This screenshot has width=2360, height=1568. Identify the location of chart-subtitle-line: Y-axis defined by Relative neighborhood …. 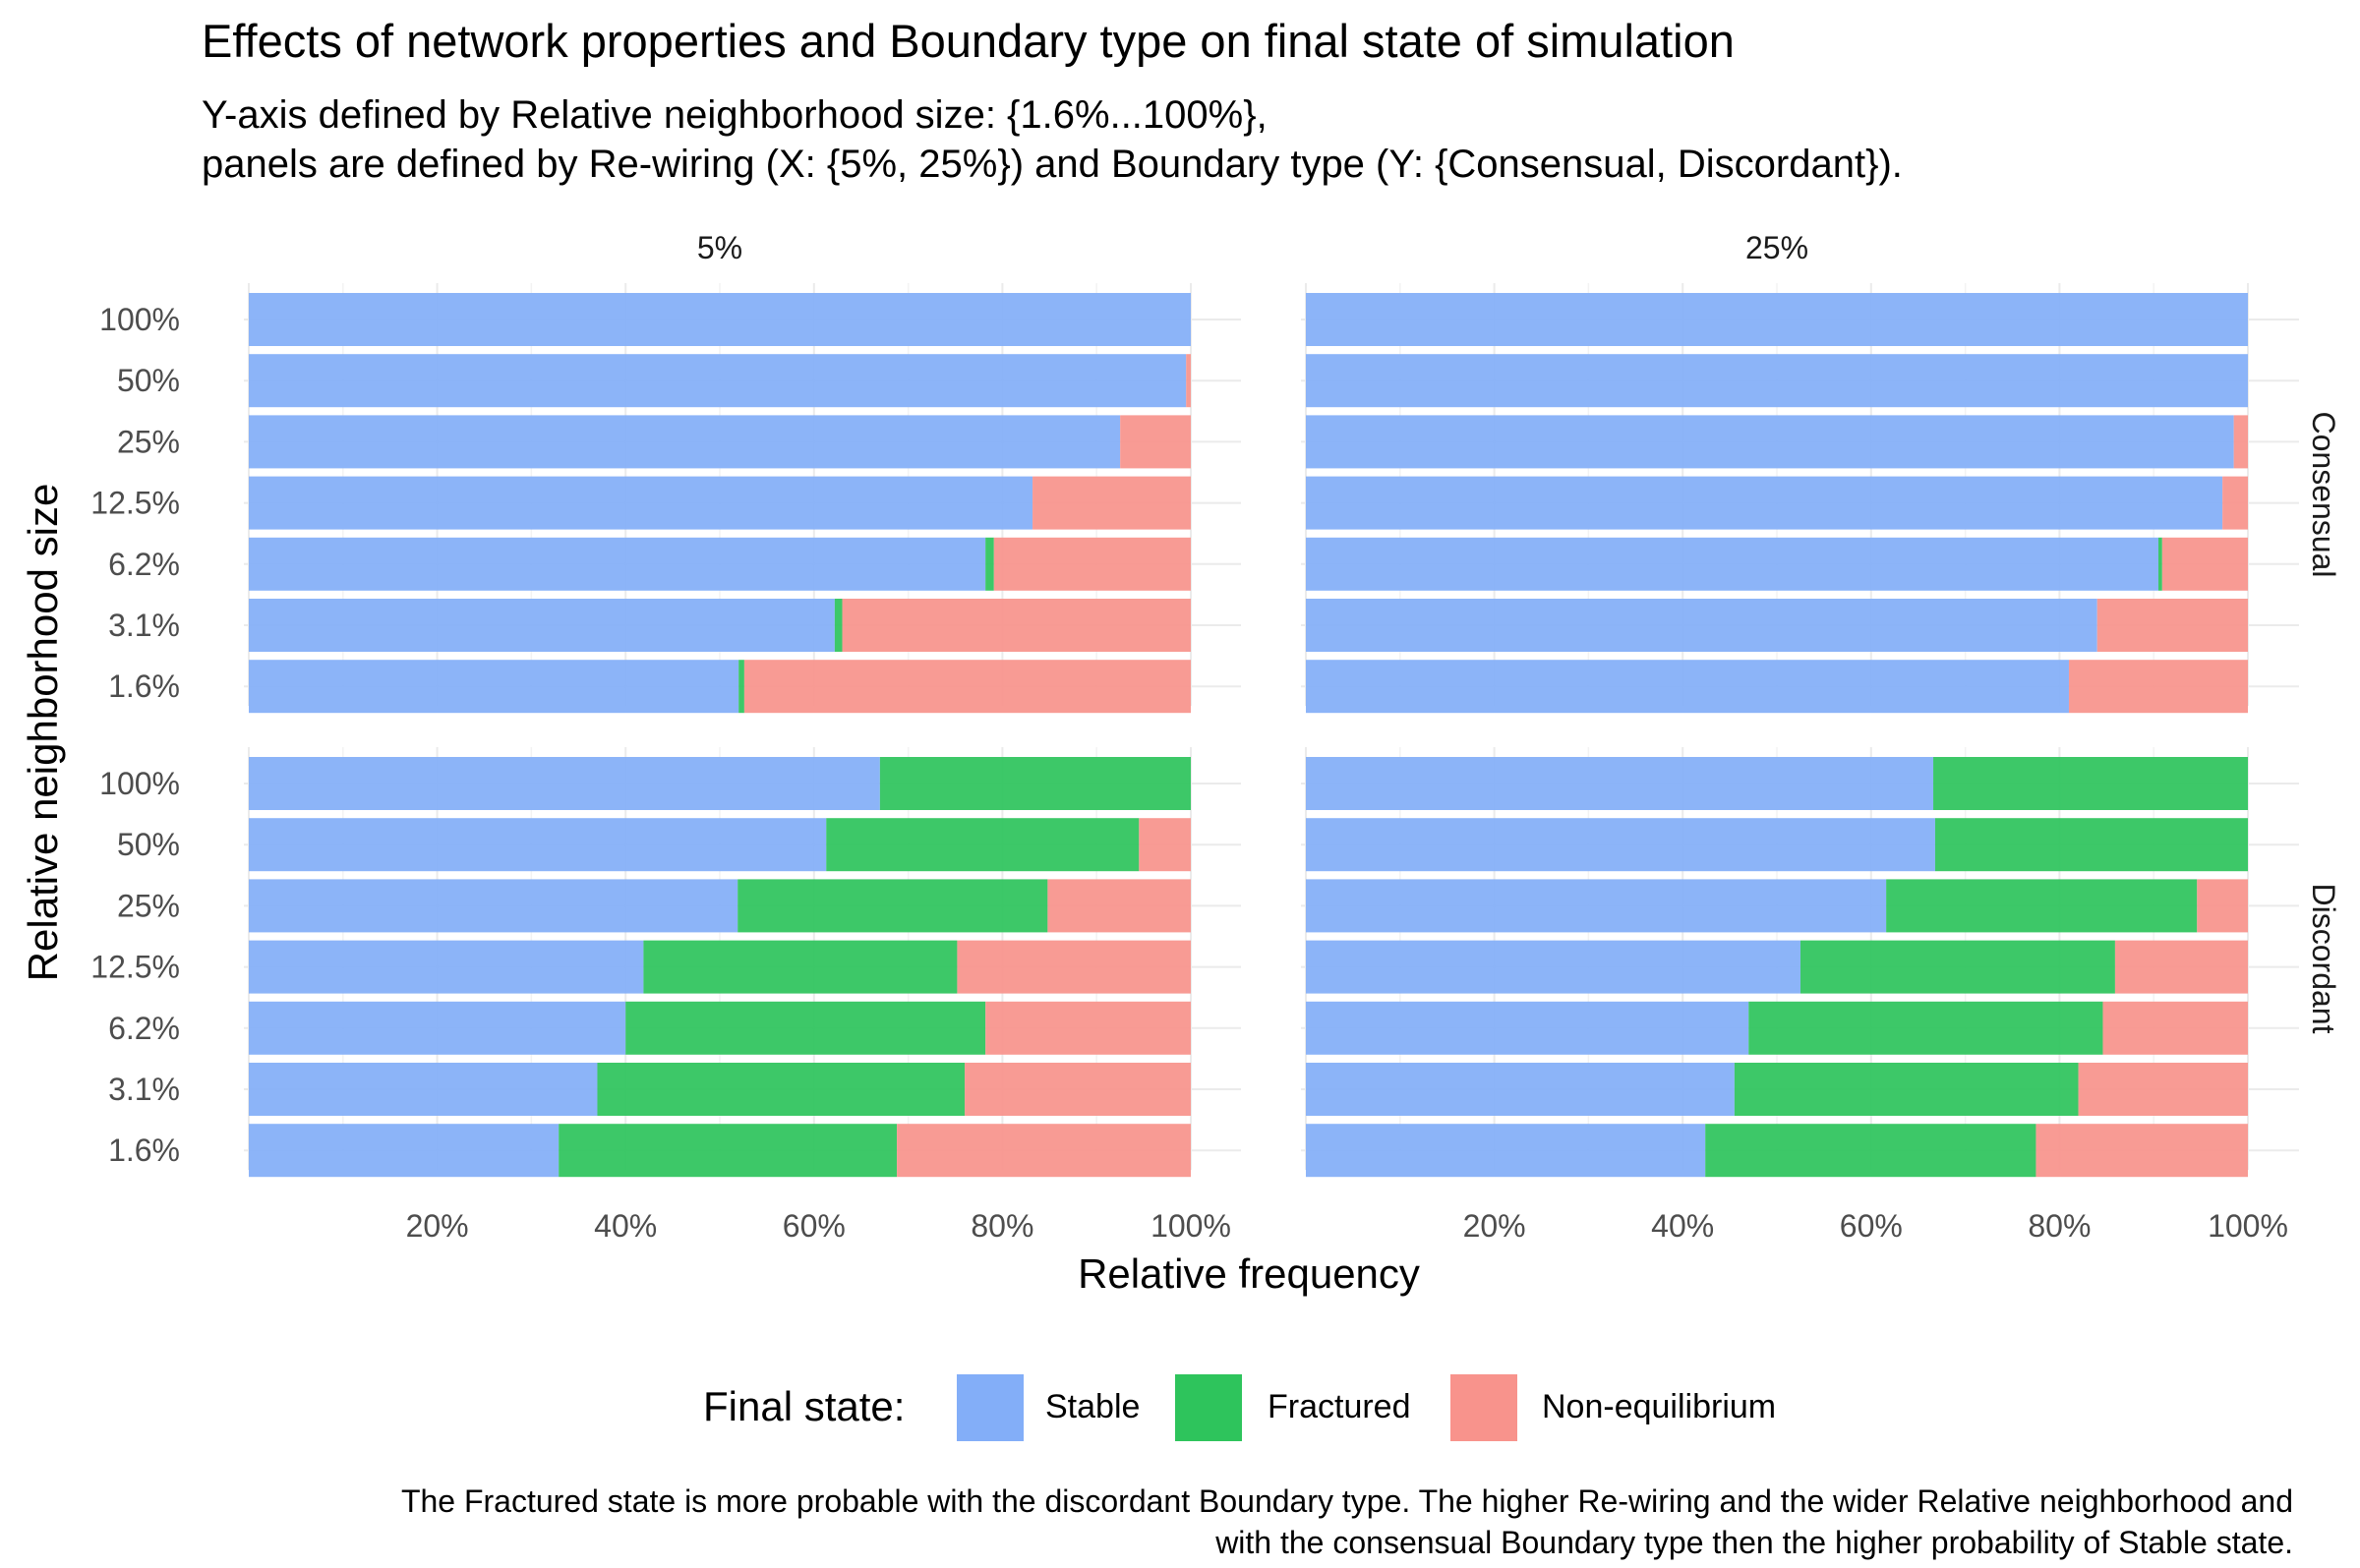
(735, 115).